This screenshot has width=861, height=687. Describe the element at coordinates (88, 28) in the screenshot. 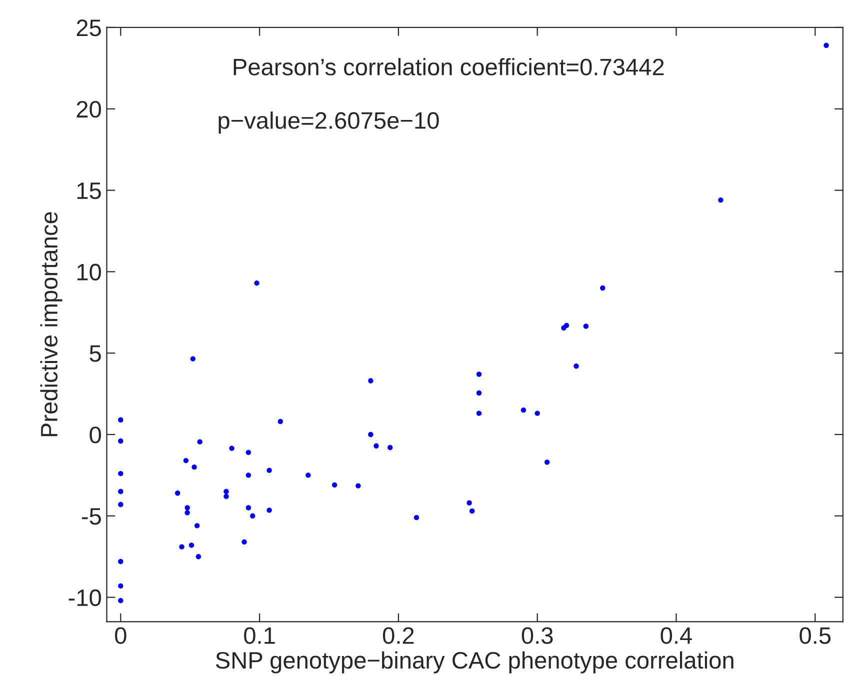

I see `y-tick-label: 25` at that location.